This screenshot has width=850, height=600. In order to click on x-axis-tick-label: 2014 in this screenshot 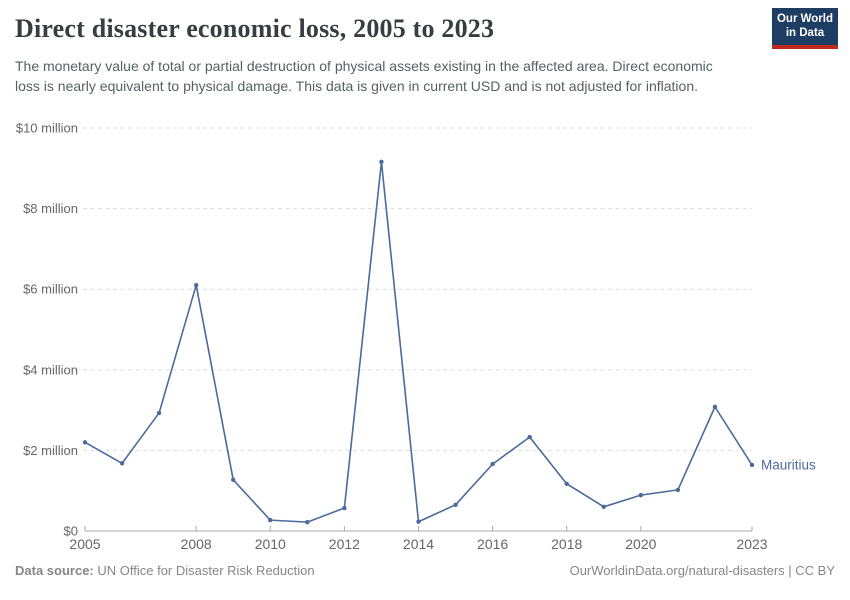, I will do `click(418, 544)`.